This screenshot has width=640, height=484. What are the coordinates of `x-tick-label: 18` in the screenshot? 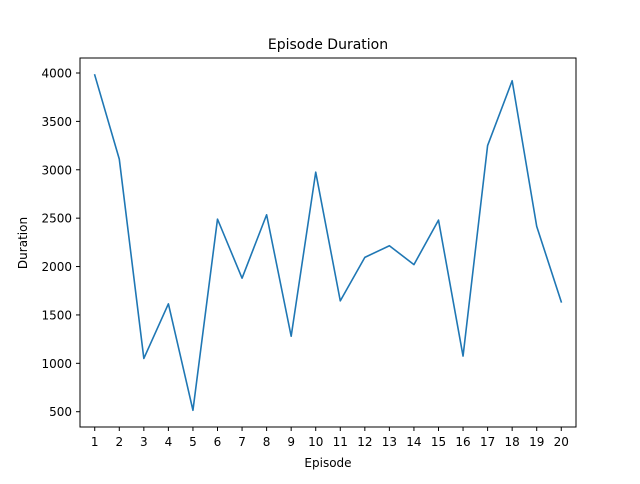 It's located at (512, 442).